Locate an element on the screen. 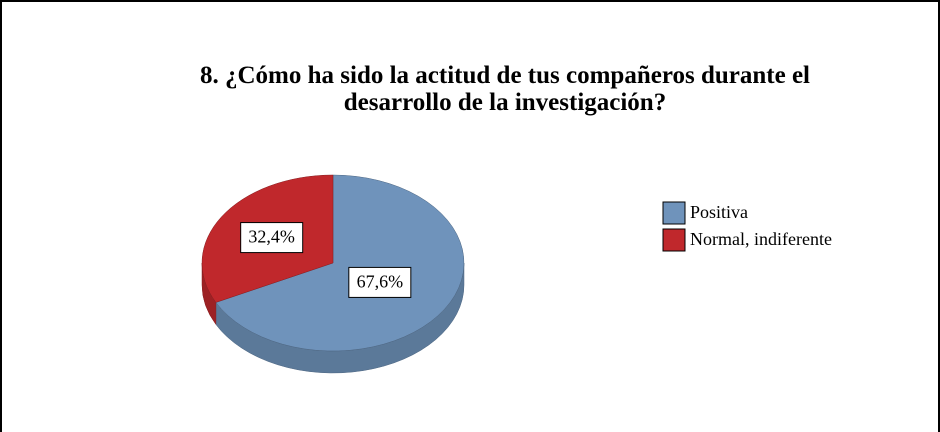 Image resolution: width=940 pixels, height=432 pixels. legend-label: Normal, indiferente is located at coordinates (761, 239).